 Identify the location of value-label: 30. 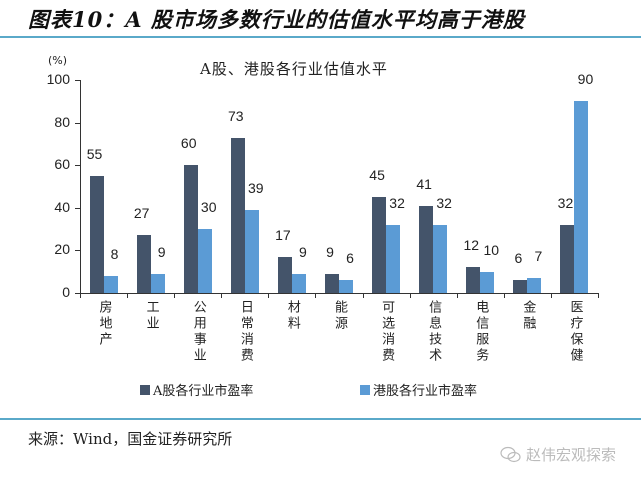
(208, 207).